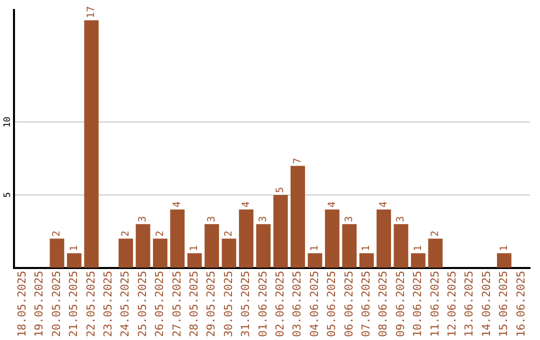  Describe the element at coordinates (211, 304) in the screenshot. I see `x-tick-label: 29.05.2025` at that location.